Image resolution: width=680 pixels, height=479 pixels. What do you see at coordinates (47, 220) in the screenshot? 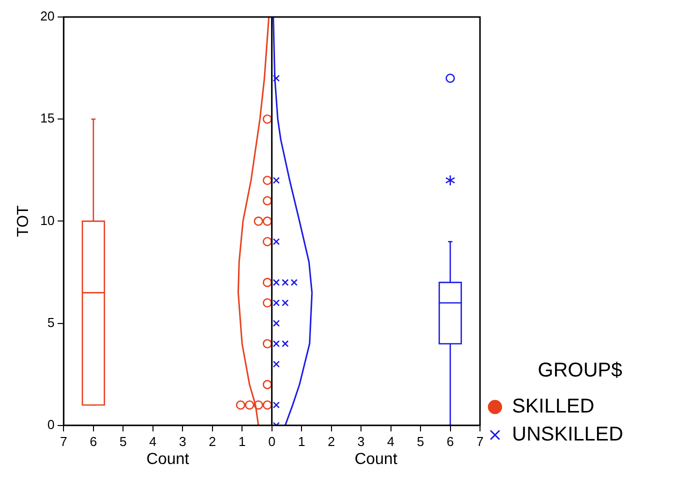
I see `y-tick-label: 10` at bounding box center [47, 220].